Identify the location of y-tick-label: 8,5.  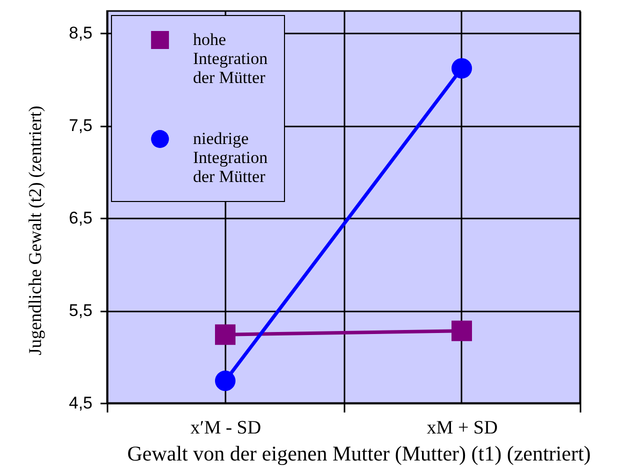
(80, 33).